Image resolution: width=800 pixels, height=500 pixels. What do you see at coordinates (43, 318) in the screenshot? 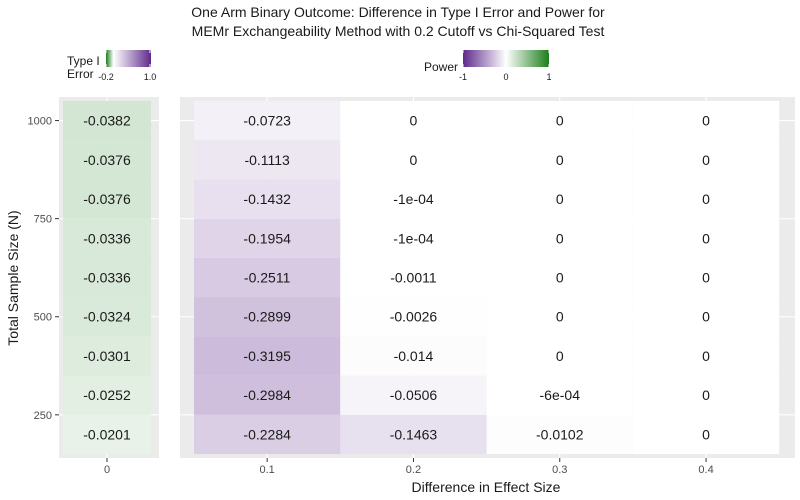
I see `y-tick-label: 500` at bounding box center [43, 318].